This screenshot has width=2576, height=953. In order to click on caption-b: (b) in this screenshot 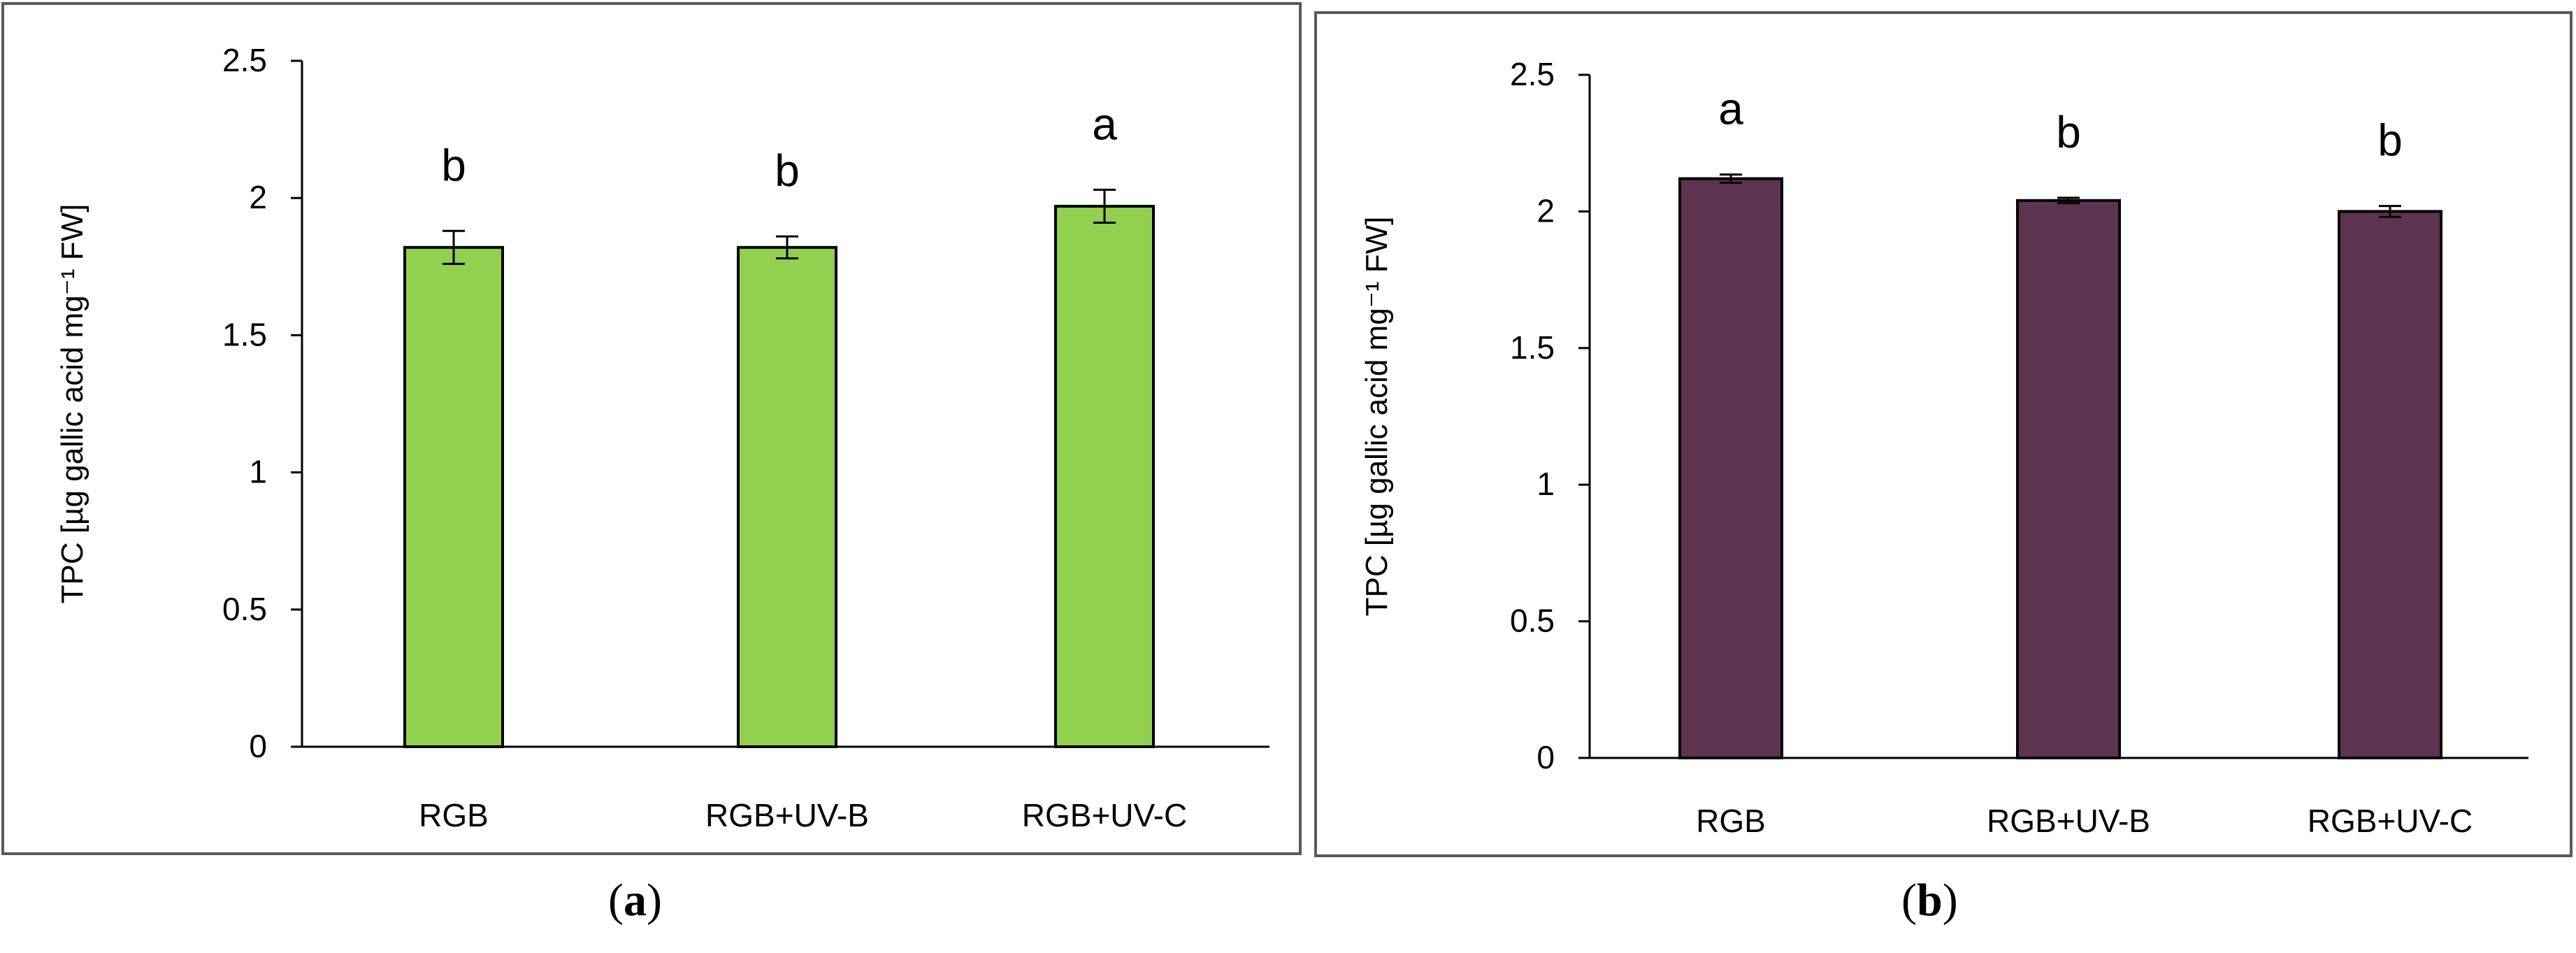, I will do `click(1929, 900)`.